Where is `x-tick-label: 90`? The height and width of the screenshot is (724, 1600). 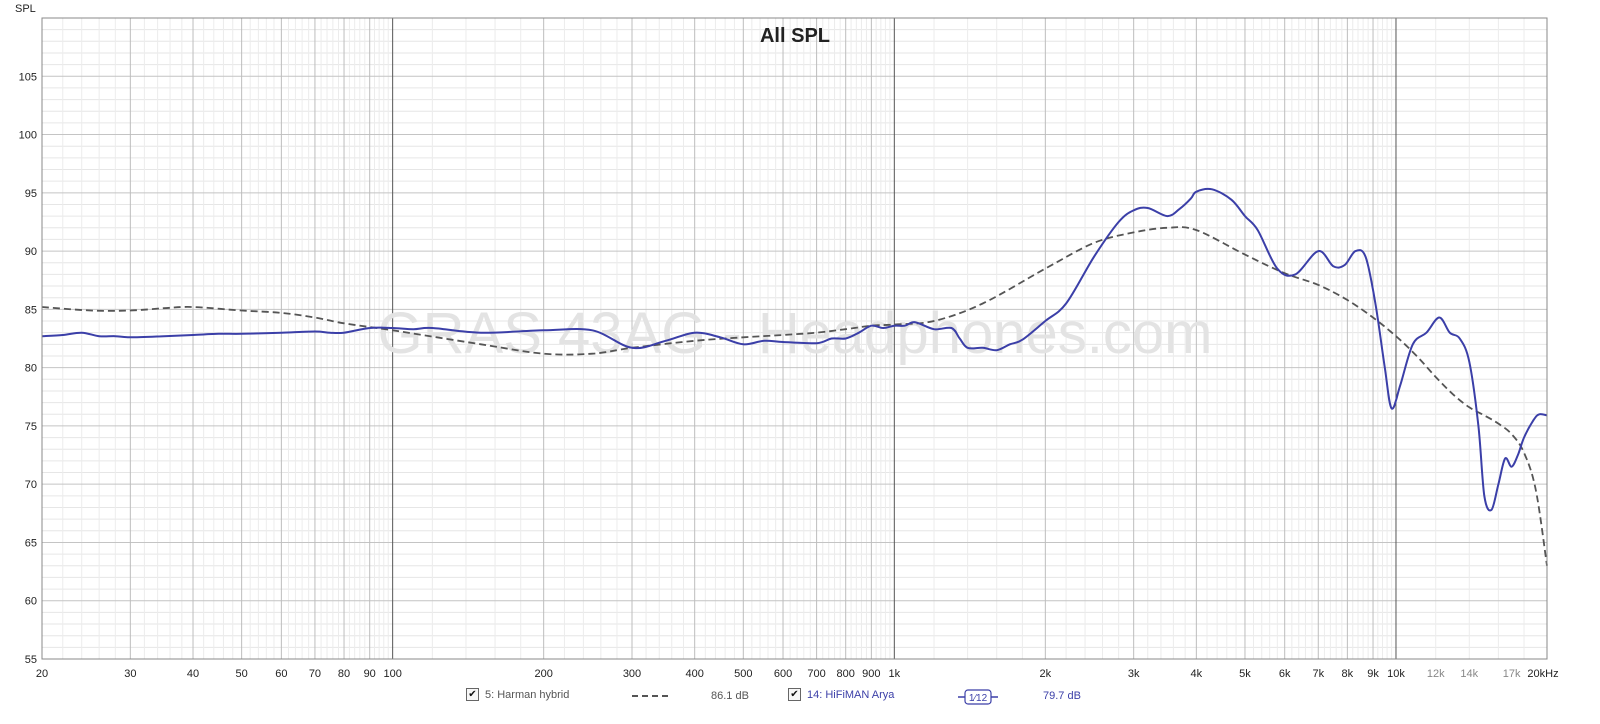 x-tick-label: 90 is located at coordinates (370, 674).